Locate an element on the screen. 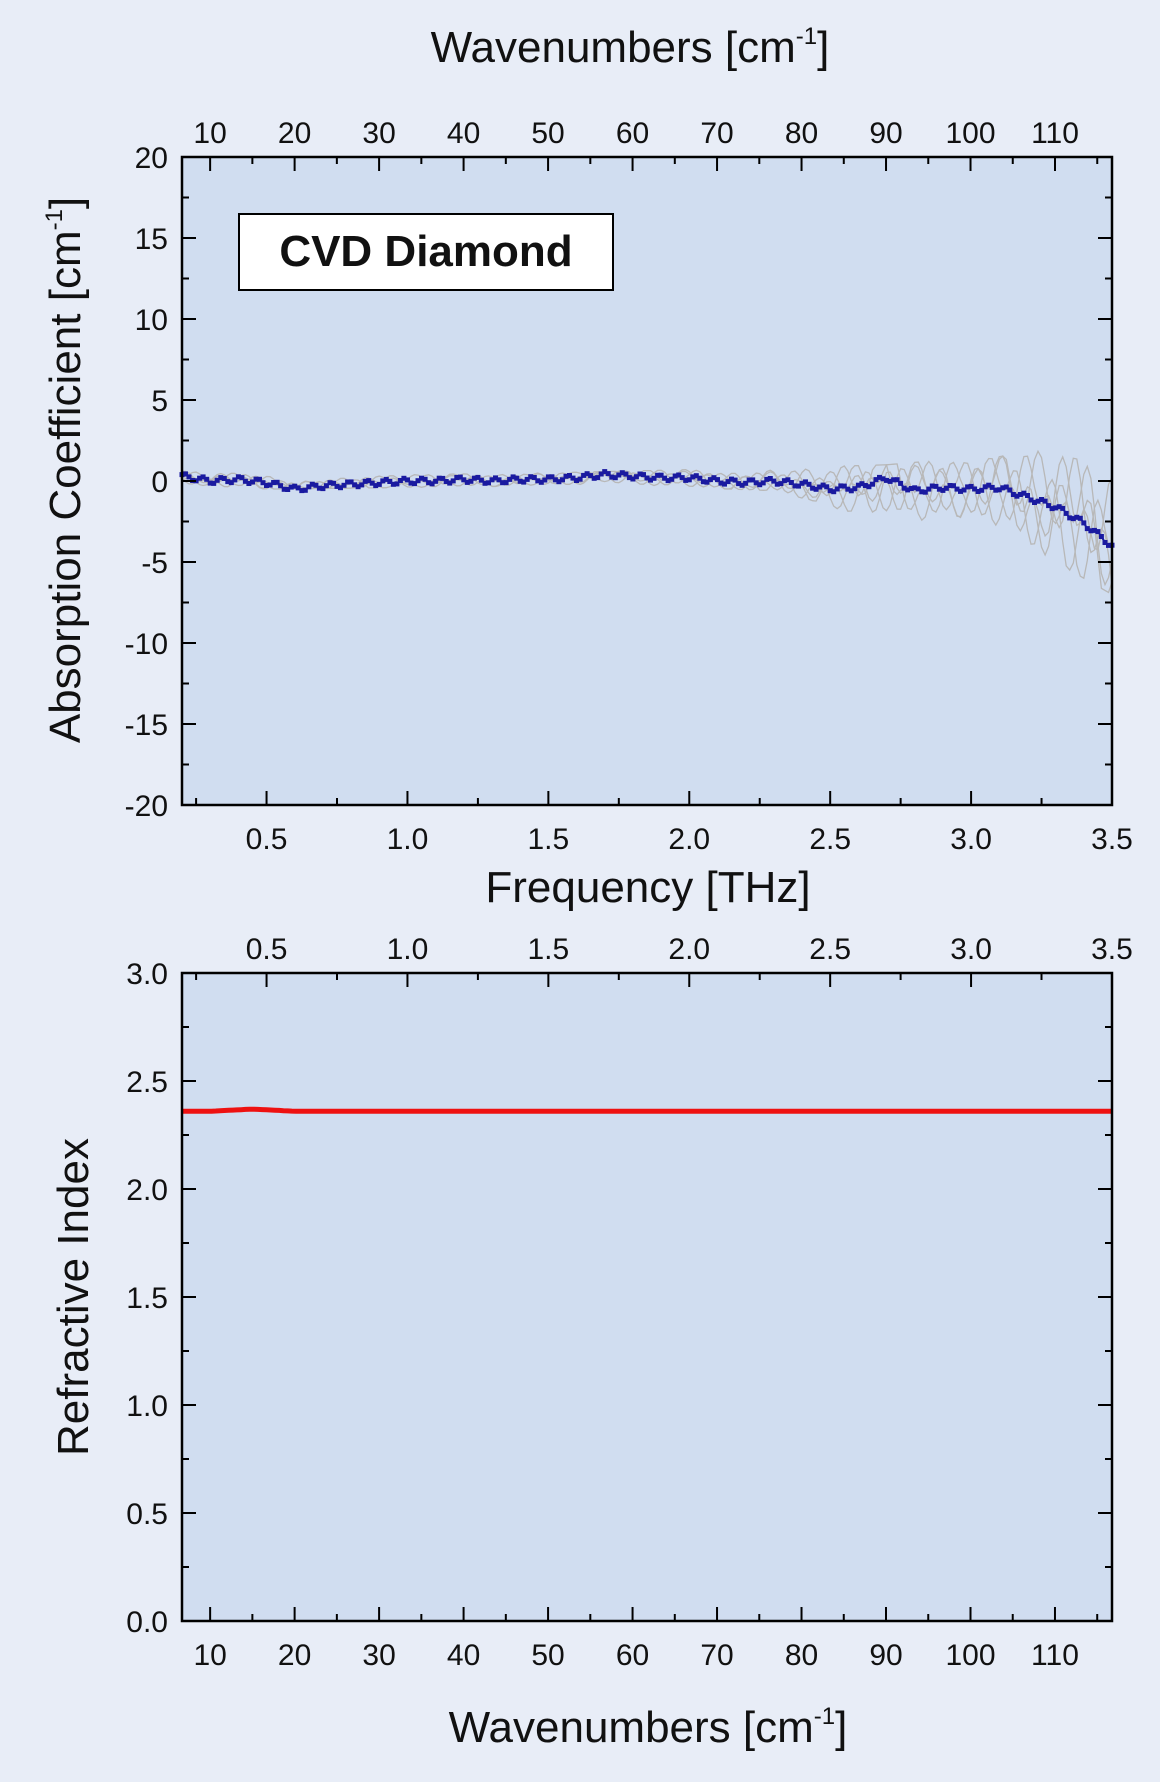 This screenshot has height=1782, width=1160. x-tick-label: 1.5 is located at coordinates (549, 839).